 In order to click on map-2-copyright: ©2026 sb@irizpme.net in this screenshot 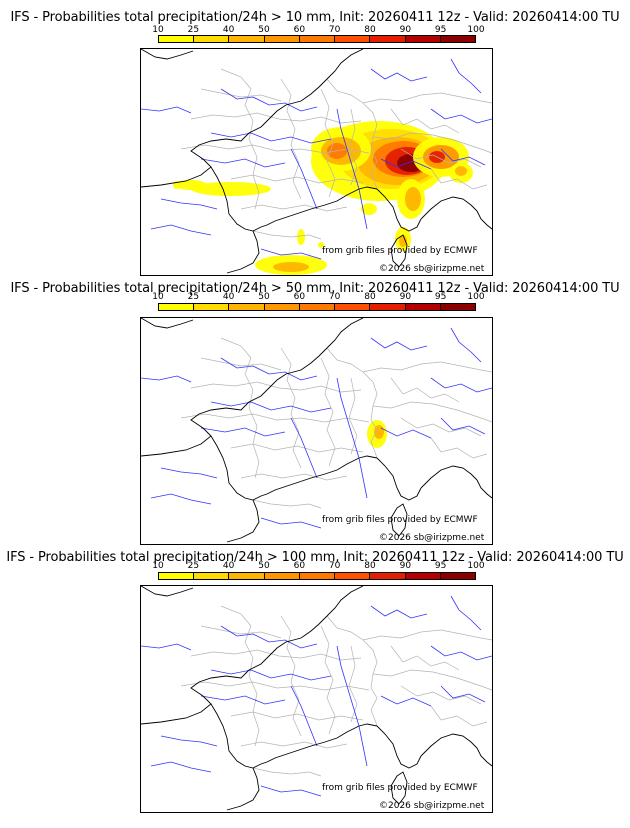, I will do `click(432, 538)`.